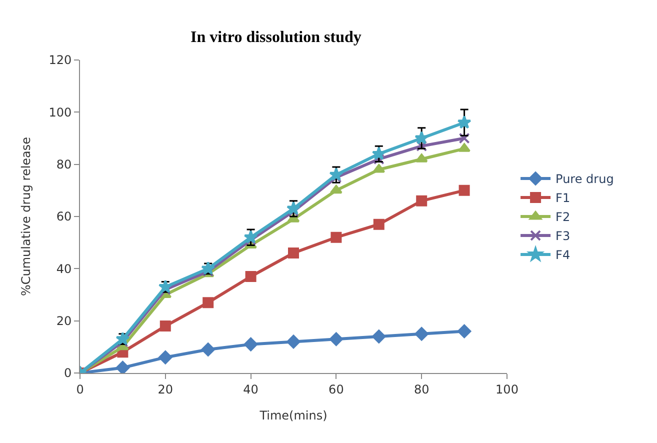 The width and height of the screenshot is (657, 443). Describe the element at coordinates (422, 389) in the screenshot. I see `x-tick-label: 80` at that location.